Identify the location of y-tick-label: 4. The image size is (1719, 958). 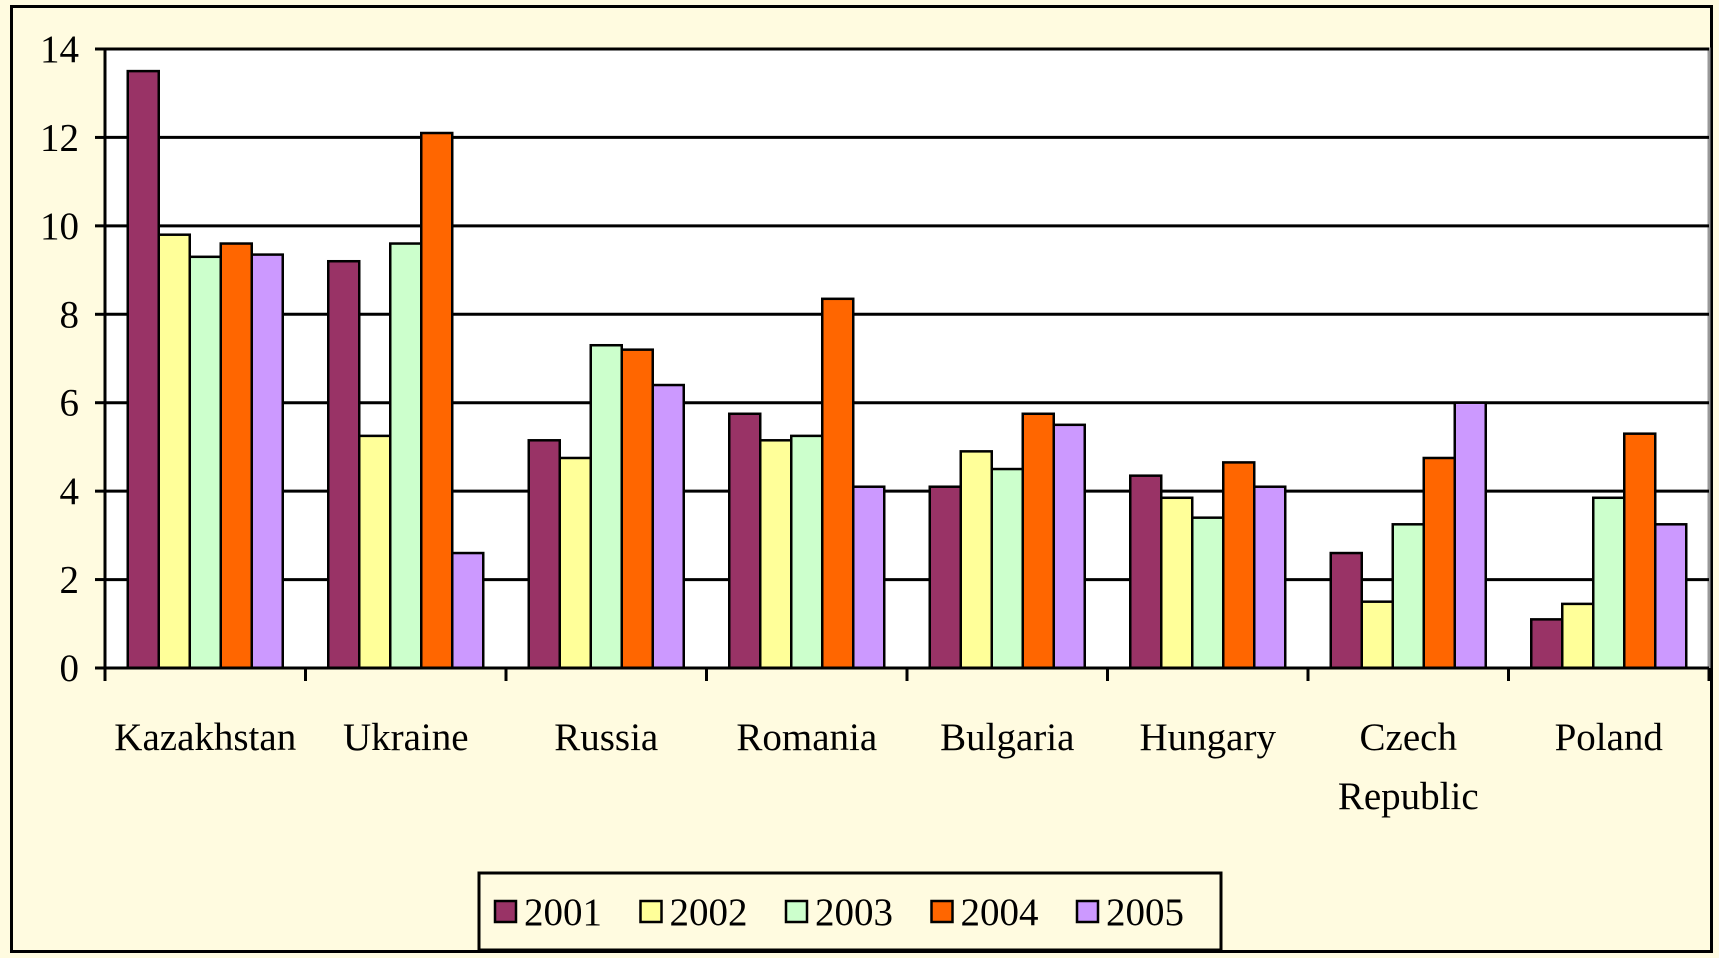
(70, 491).